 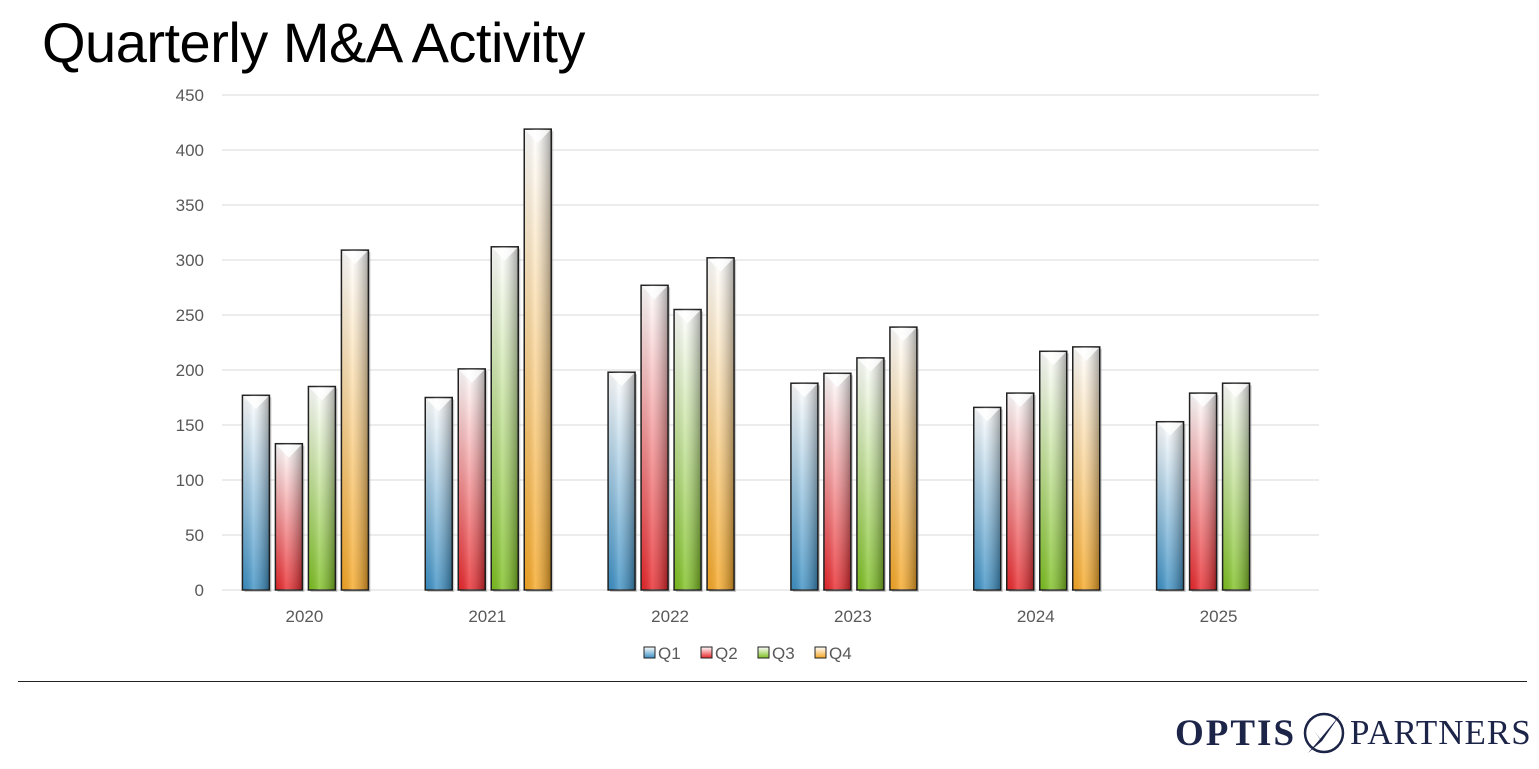 What do you see at coordinates (313, 42) in the screenshot?
I see `page-title: Quarterly M&A Activity` at bounding box center [313, 42].